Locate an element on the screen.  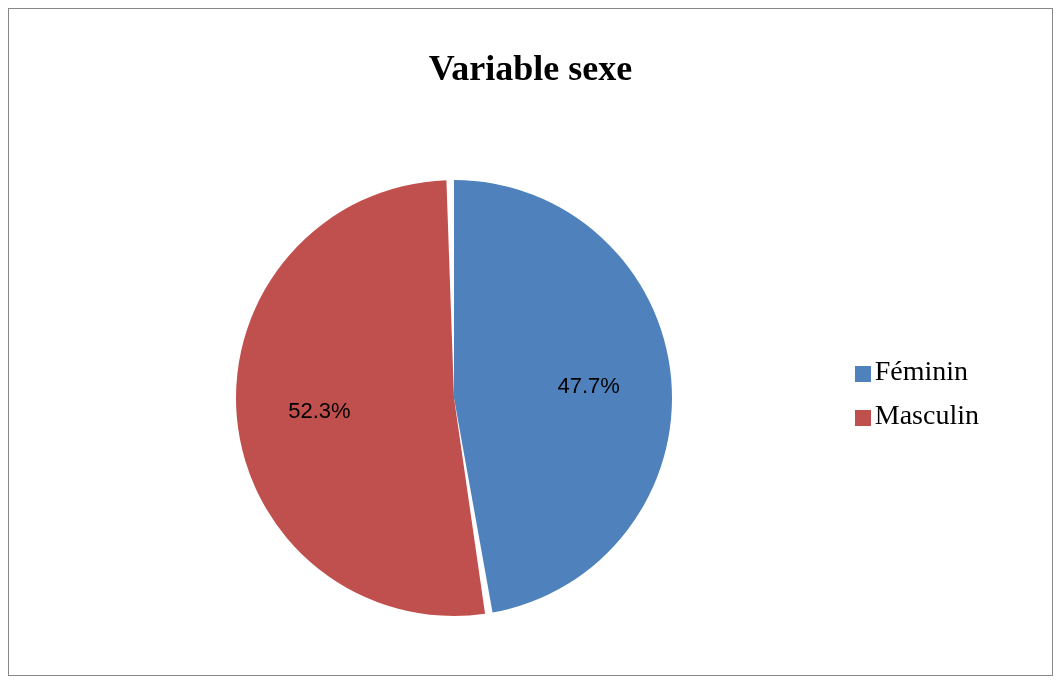
data-label: 47.7% is located at coordinates (588, 386).